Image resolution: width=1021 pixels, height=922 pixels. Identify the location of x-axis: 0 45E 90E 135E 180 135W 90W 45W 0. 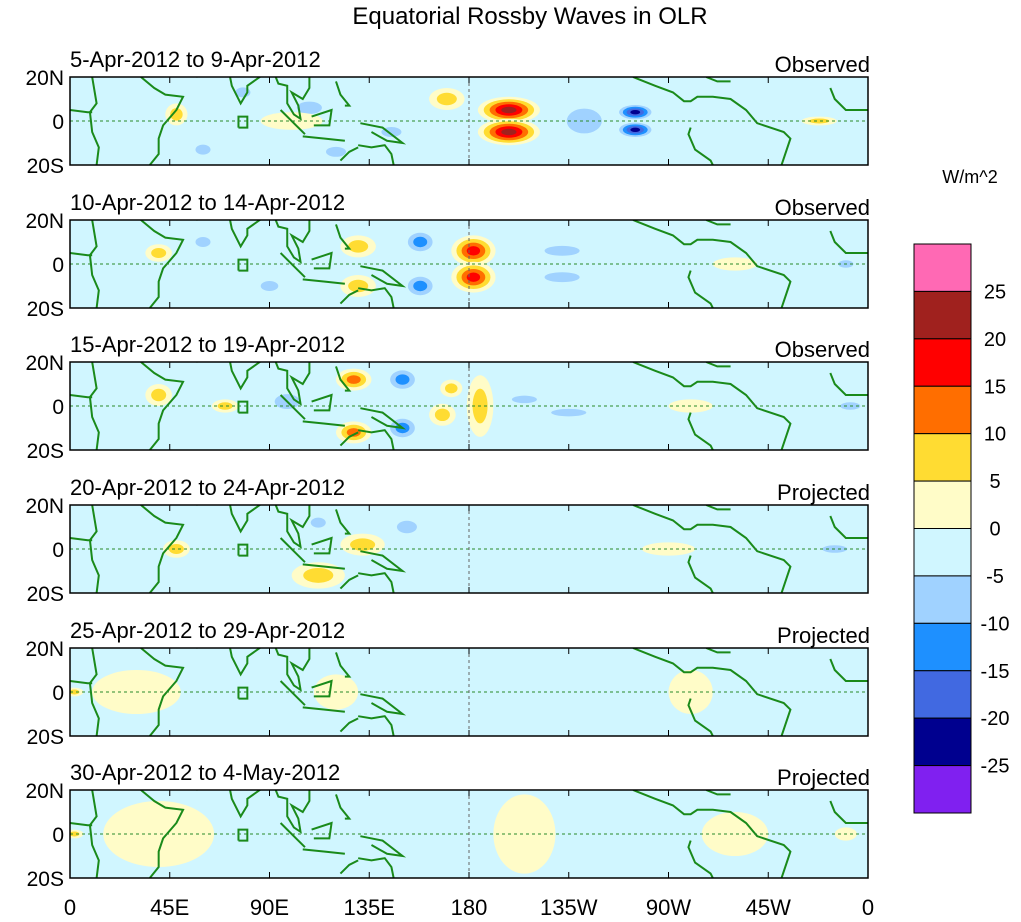
(469, 907).